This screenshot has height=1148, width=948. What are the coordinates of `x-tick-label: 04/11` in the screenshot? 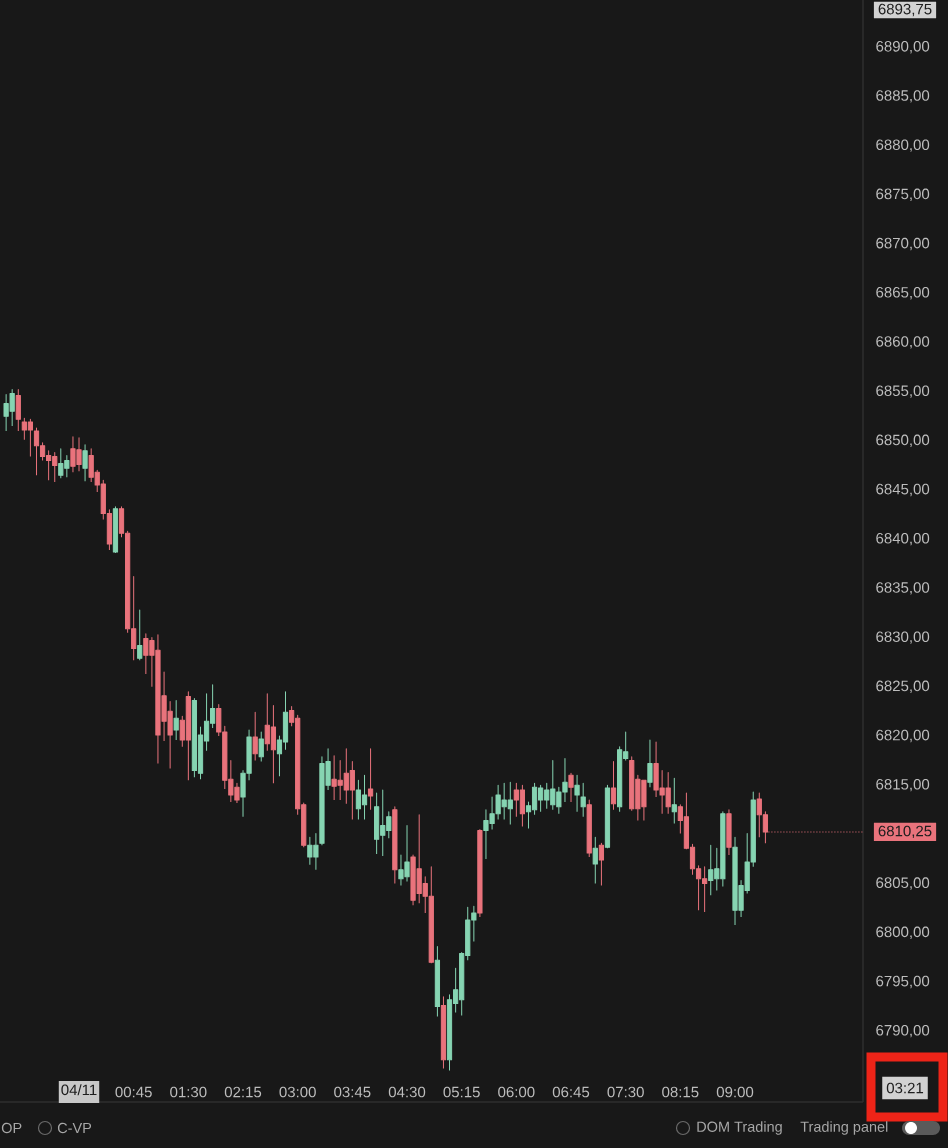 It's located at (79, 1090).